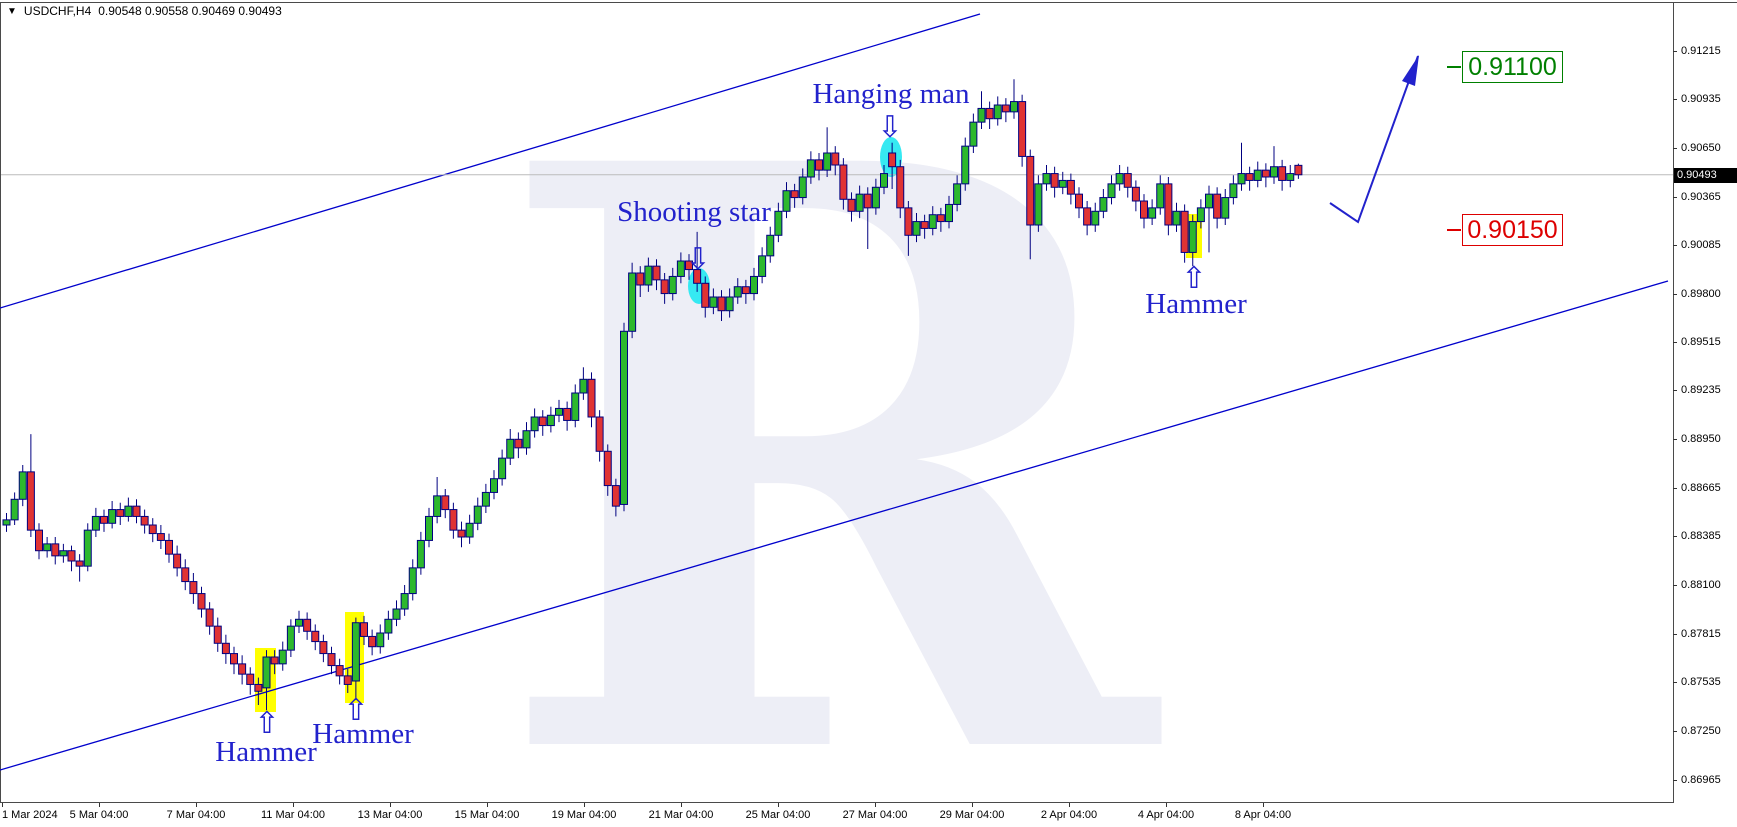 This screenshot has width=1737, height=827. I want to click on projection-arrow-line, so click(1374, 139).